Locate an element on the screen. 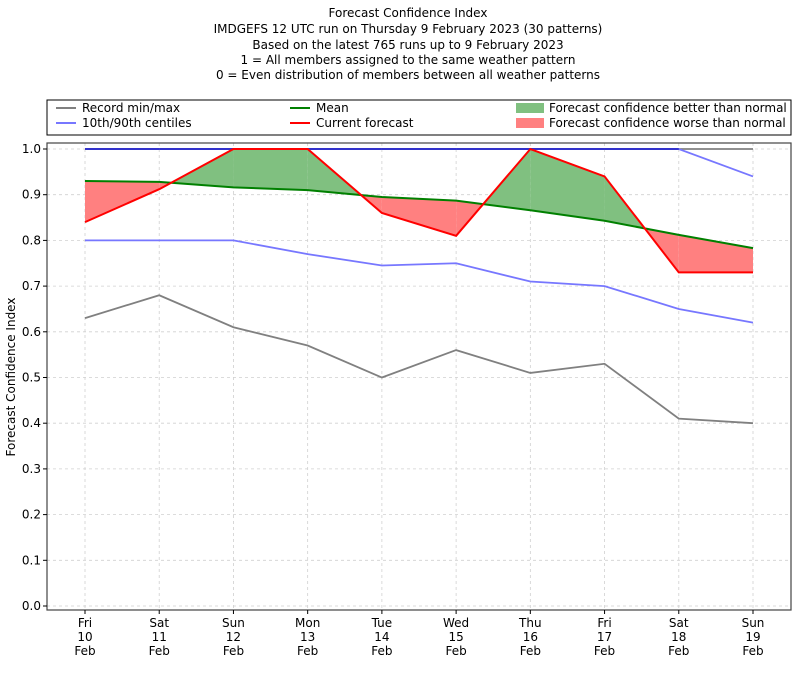 This screenshot has width=800, height=676. x-tick-label: 13 is located at coordinates (307, 637).